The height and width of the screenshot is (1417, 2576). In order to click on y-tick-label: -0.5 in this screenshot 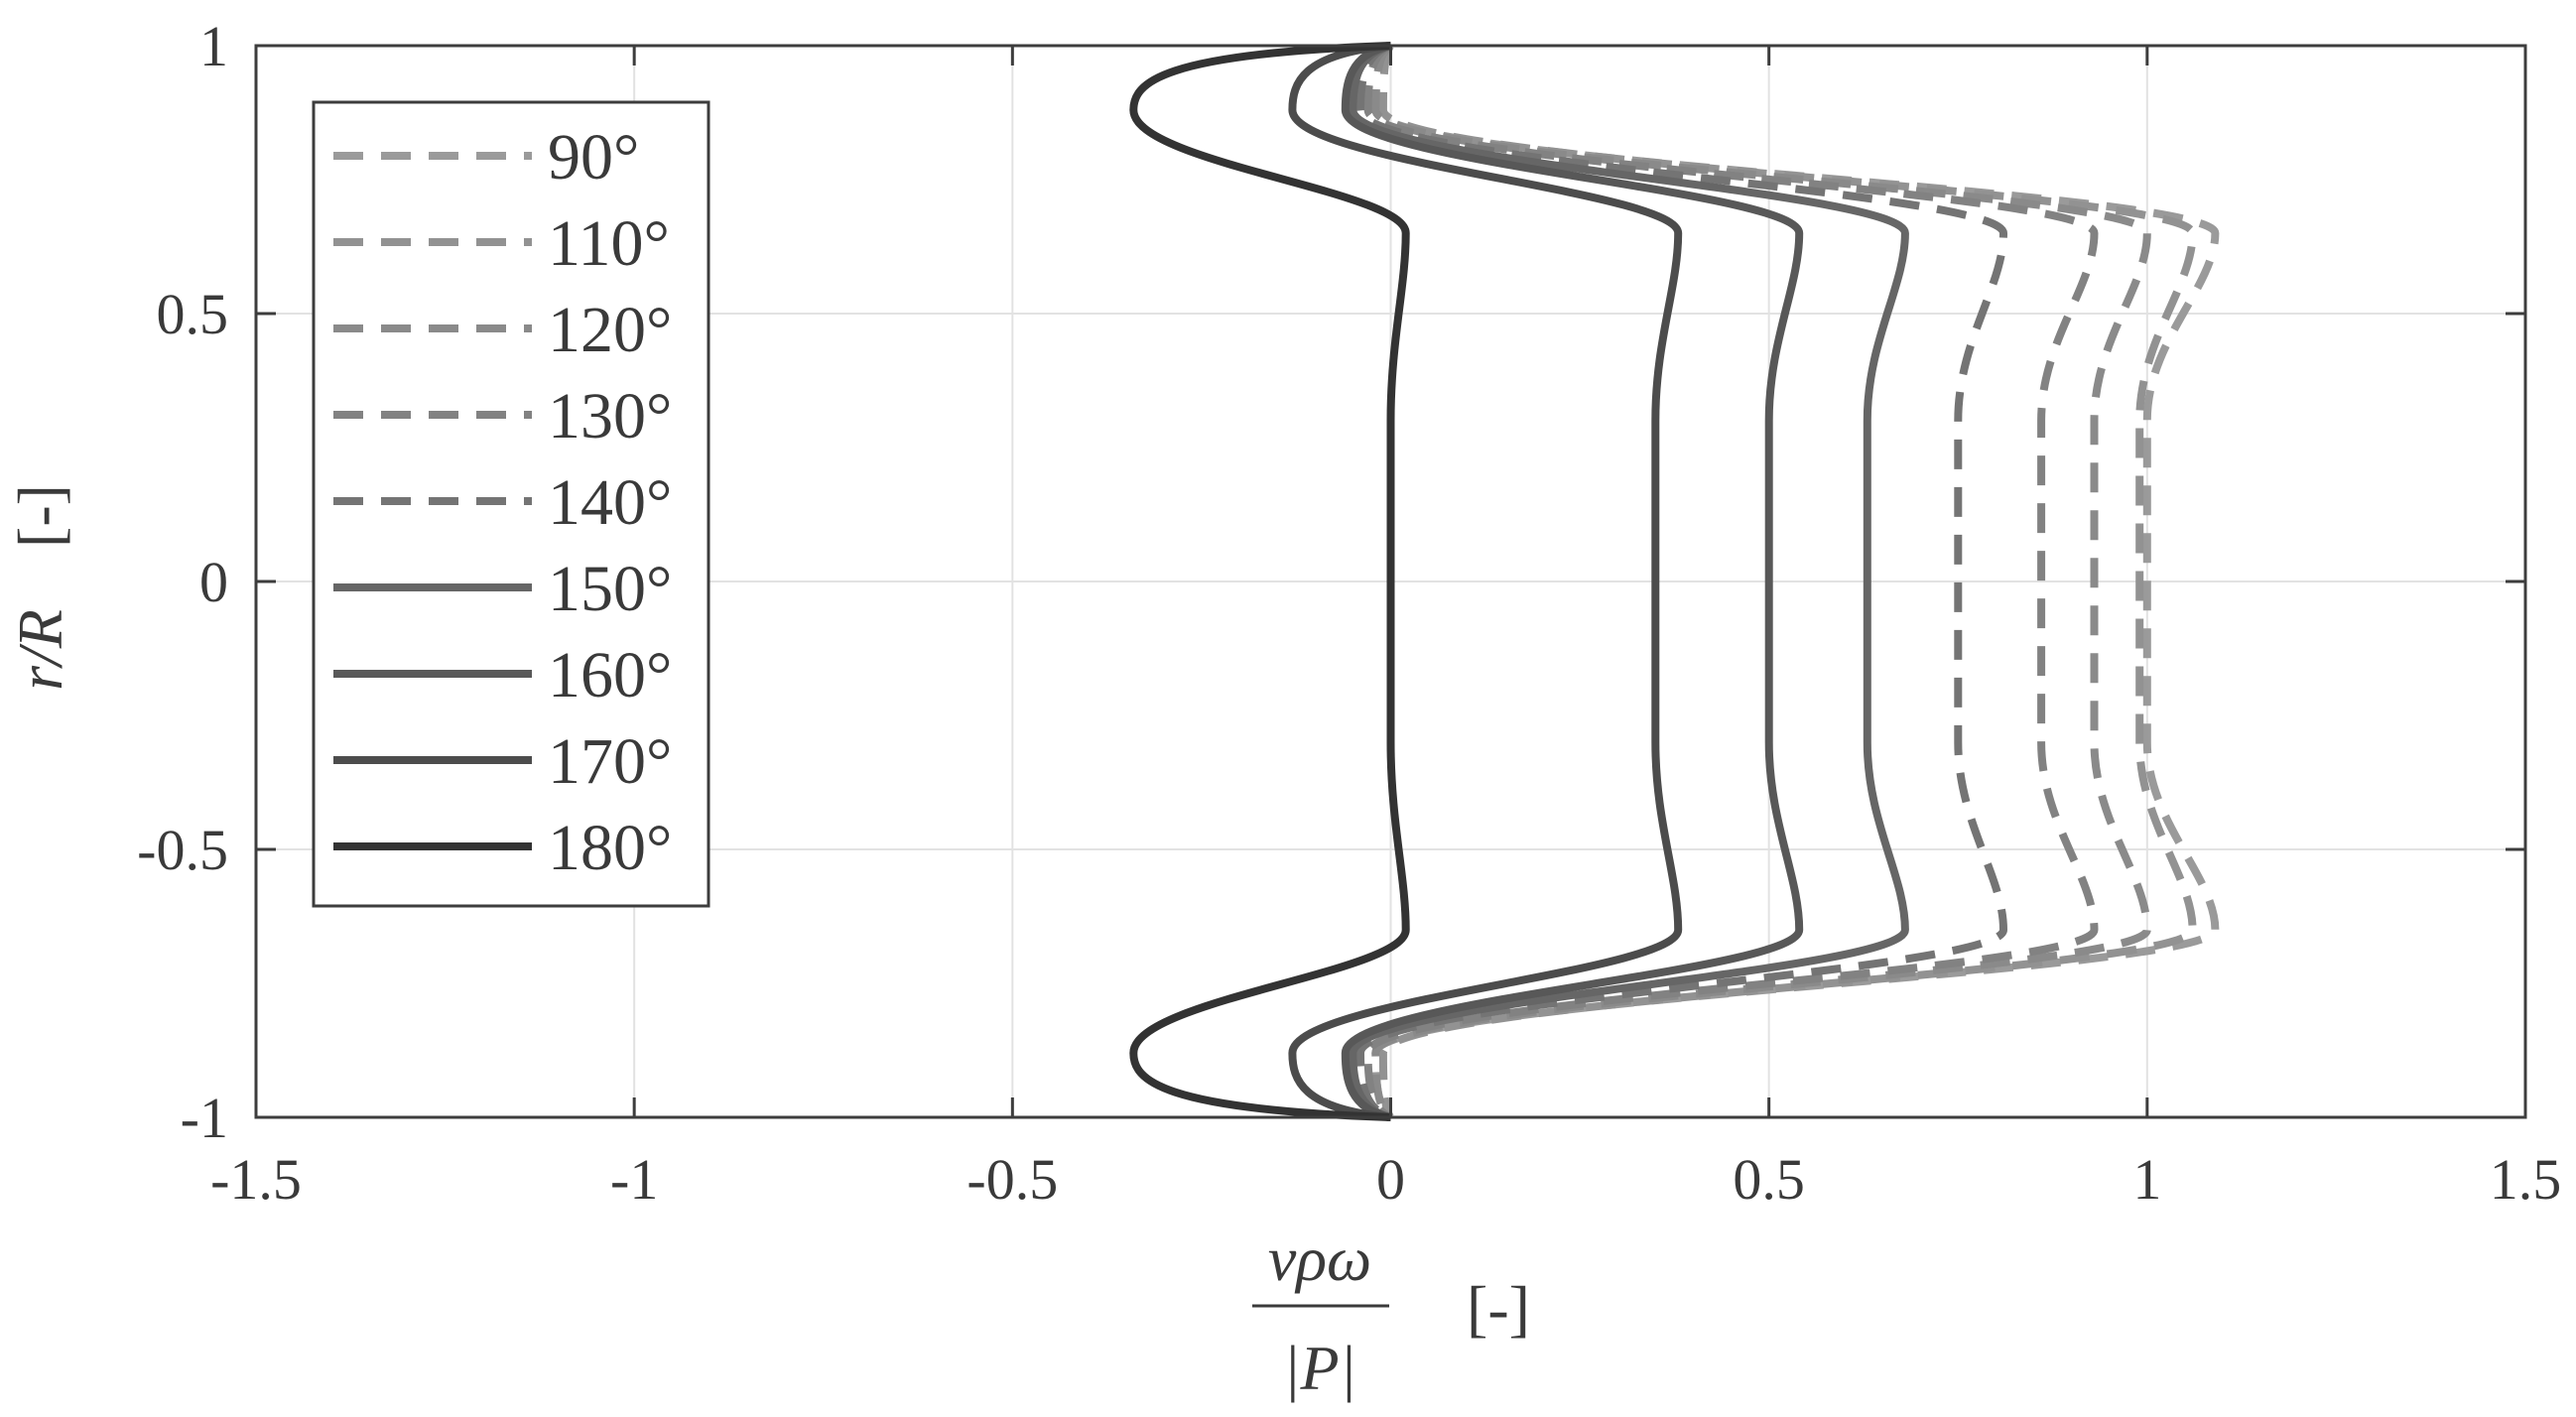, I will do `click(183, 850)`.